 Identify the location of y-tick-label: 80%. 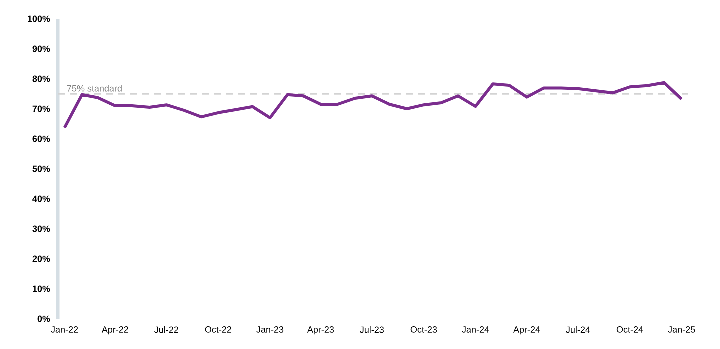
(41, 79).